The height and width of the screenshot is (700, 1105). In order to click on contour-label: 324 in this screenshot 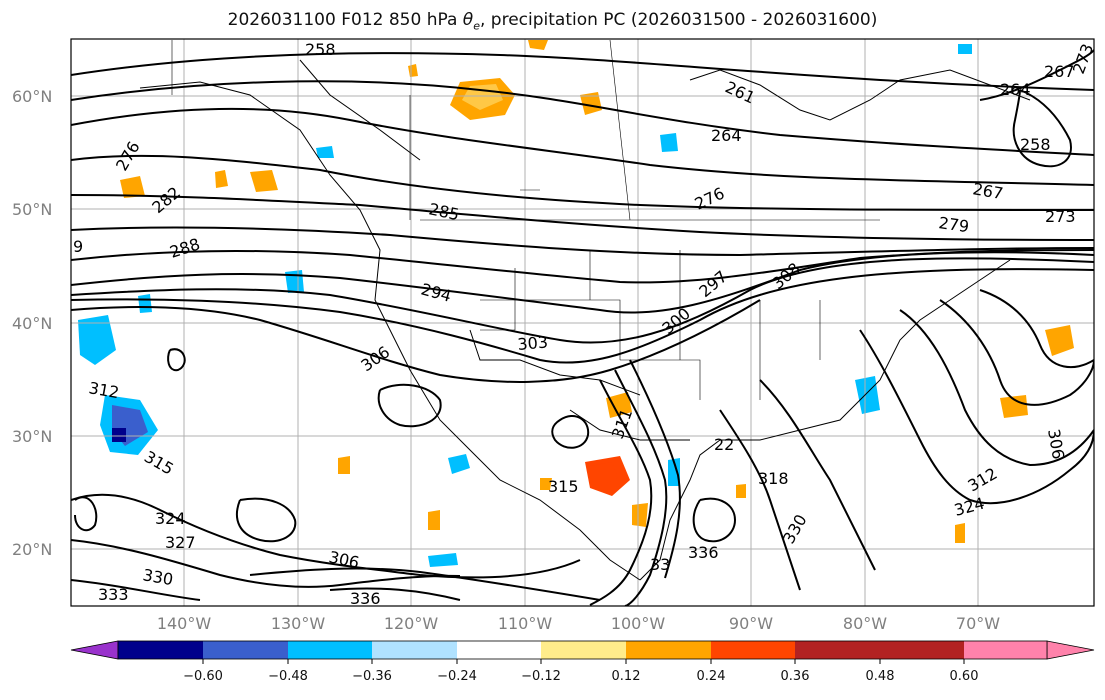, I will do `click(170, 518)`.